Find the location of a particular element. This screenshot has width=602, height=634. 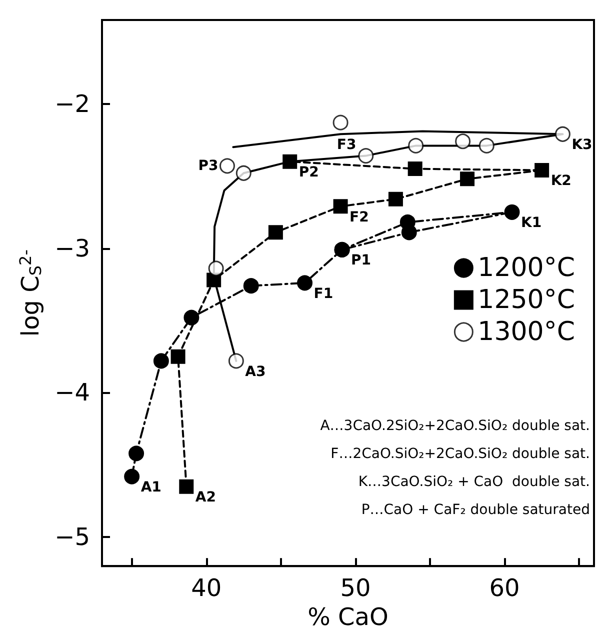

annotation: P2 is located at coordinates (308, 172).